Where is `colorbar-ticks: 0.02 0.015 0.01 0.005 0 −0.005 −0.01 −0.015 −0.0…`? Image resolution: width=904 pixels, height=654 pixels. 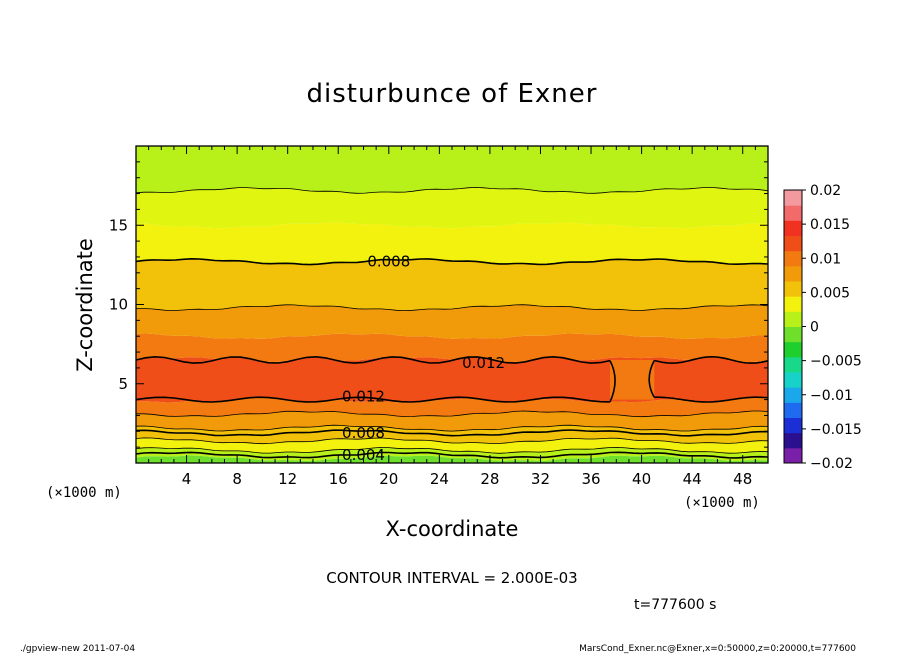 colorbar-ticks: 0.02 0.015 0.01 0.005 0 −0.005 −0.01 −0.015 −0.0… is located at coordinates (832, 327).